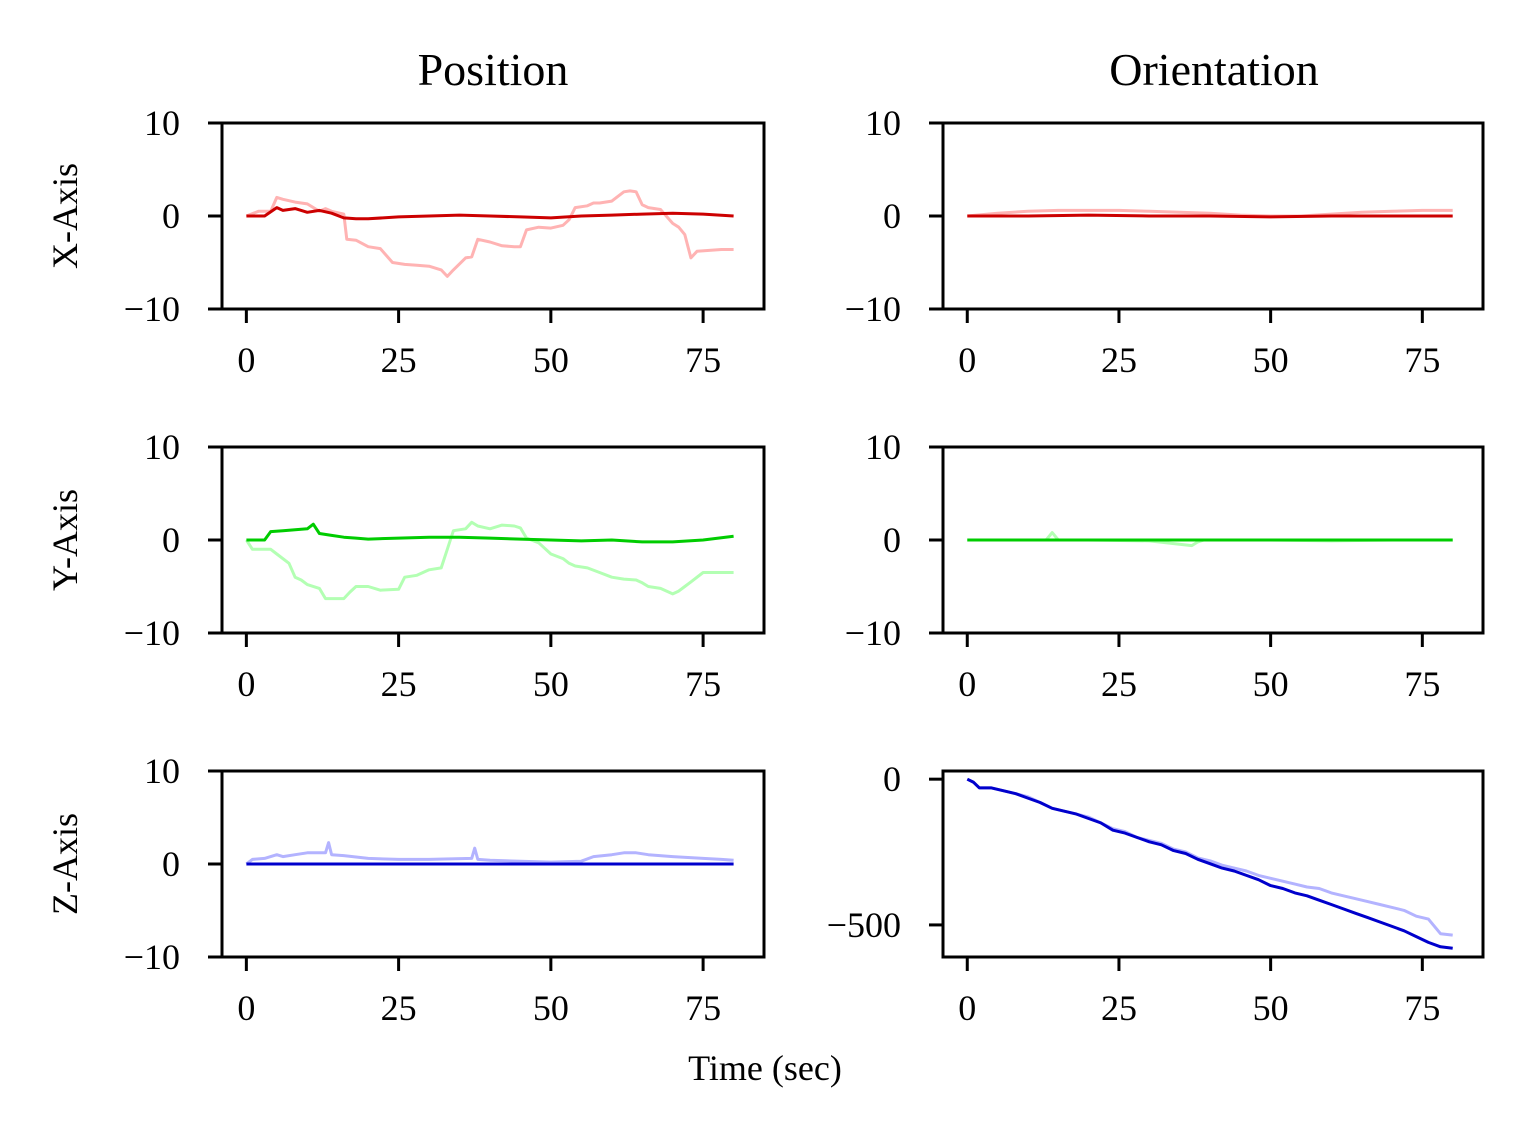  What do you see at coordinates (65, 216) in the screenshot?
I see `row-label-x-axis: X-Axis` at bounding box center [65, 216].